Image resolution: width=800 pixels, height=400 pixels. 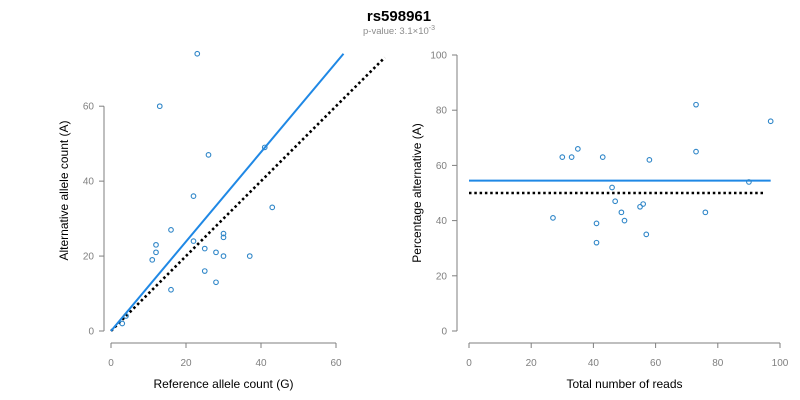 I want to click on y-tick-label: 100, so click(x=438, y=56).